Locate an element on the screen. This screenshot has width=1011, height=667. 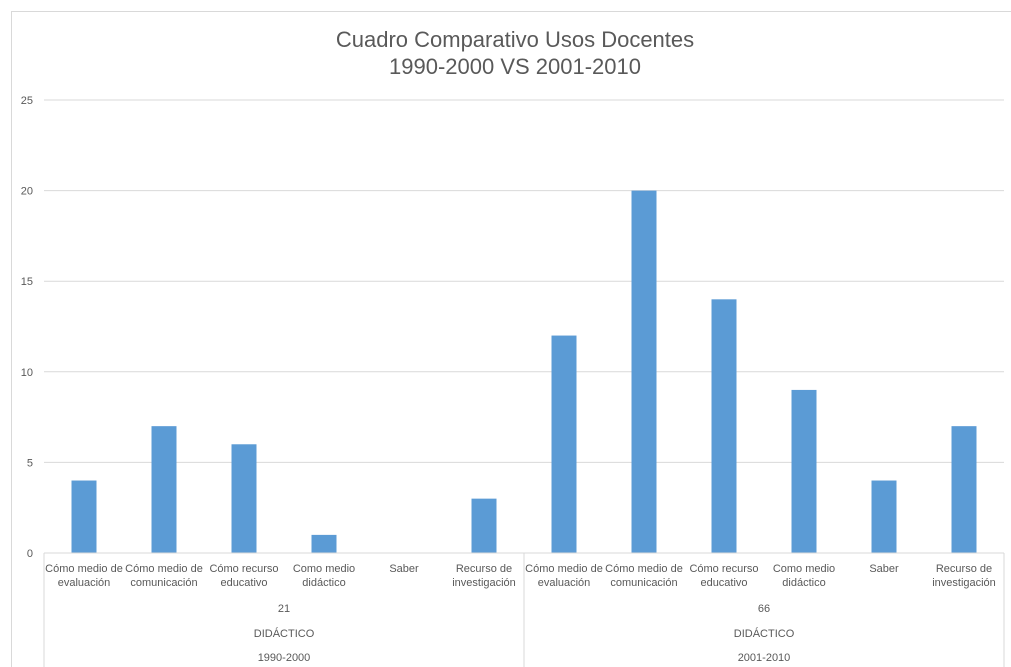
group-count-label: 66 is located at coordinates (764, 609).